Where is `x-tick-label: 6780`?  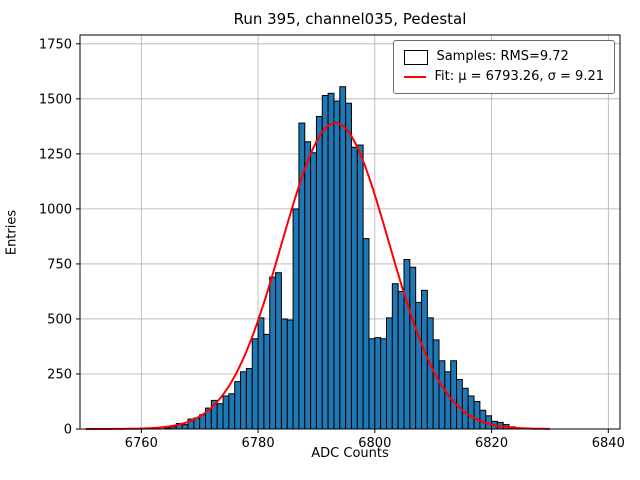
x-tick-label: 6780 is located at coordinates (258, 443).